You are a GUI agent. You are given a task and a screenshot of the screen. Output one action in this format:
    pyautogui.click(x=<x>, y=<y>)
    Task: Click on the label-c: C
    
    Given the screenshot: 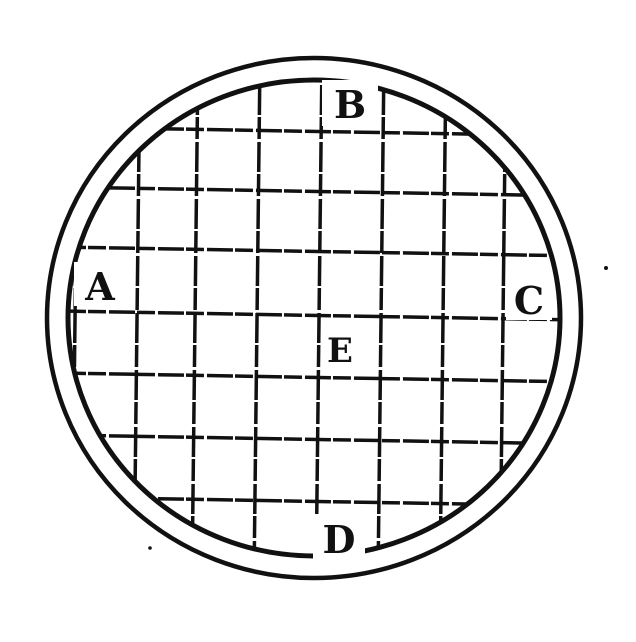 What is the action you would take?
    pyautogui.click(x=529, y=300)
    